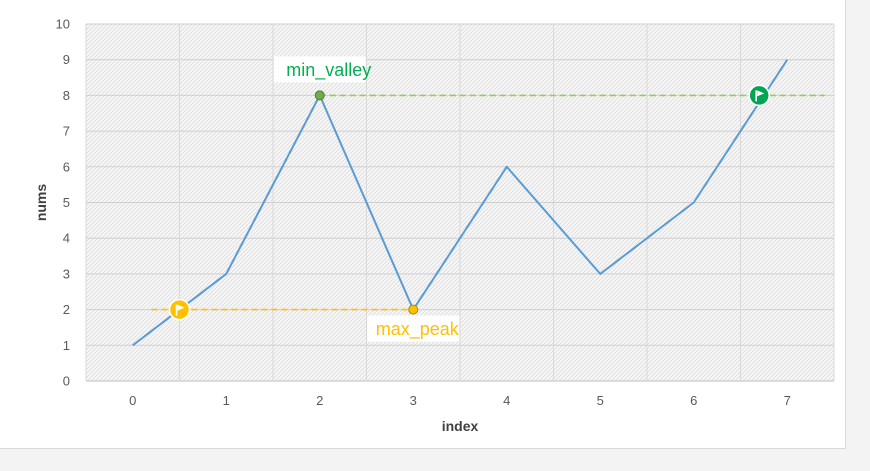 The height and width of the screenshot is (471, 870). What do you see at coordinates (66, 345) in the screenshot?
I see `y-tick-label: 1` at bounding box center [66, 345].